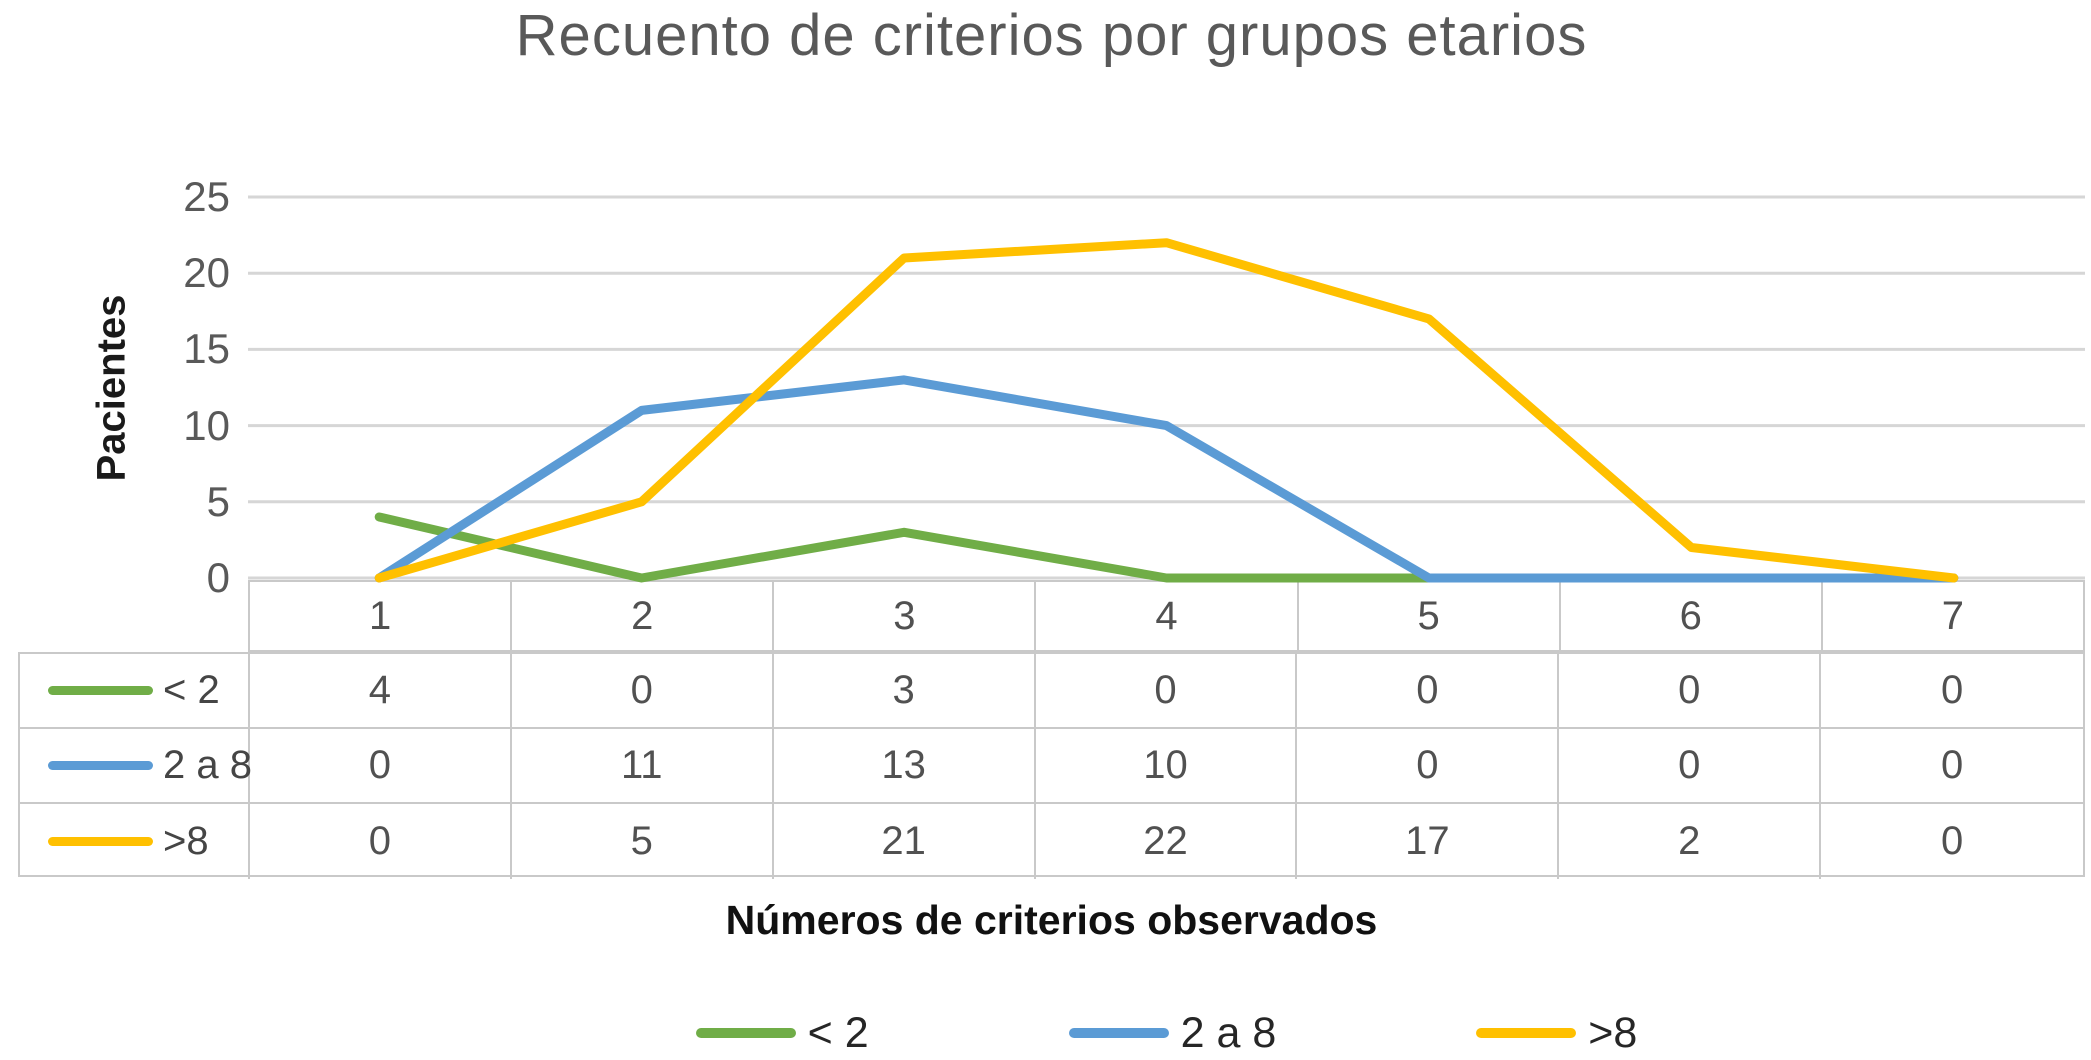 Image resolution: width=2091 pixels, height=1060 pixels. Describe the element at coordinates (1613, 1032) in the screenshot. I see `legend-label: >8` at that location.